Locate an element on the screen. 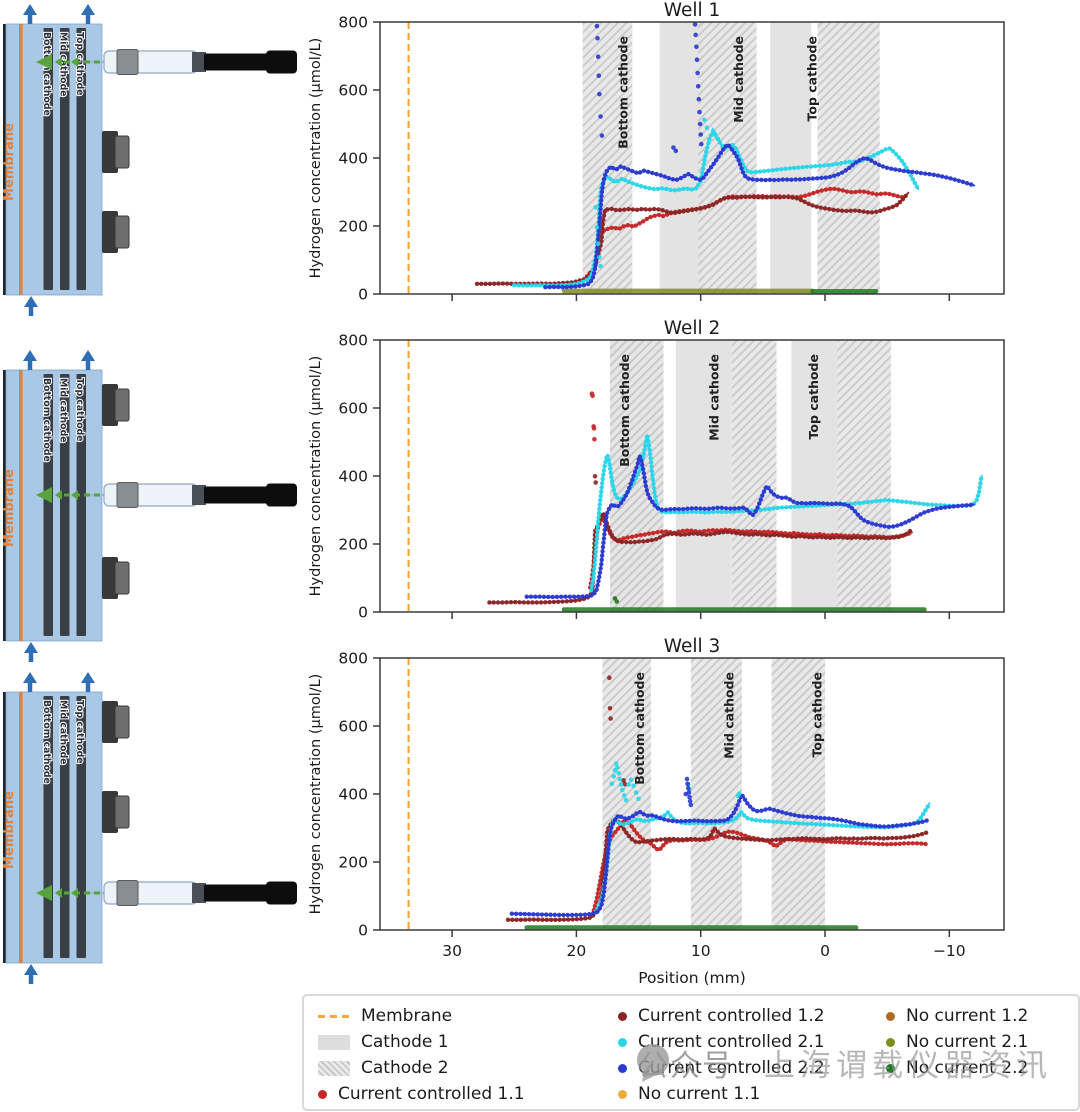 This screenshot has height=1112, width=1080. legend-hatch-patch-swatch is located at coordinates (334, 1068).